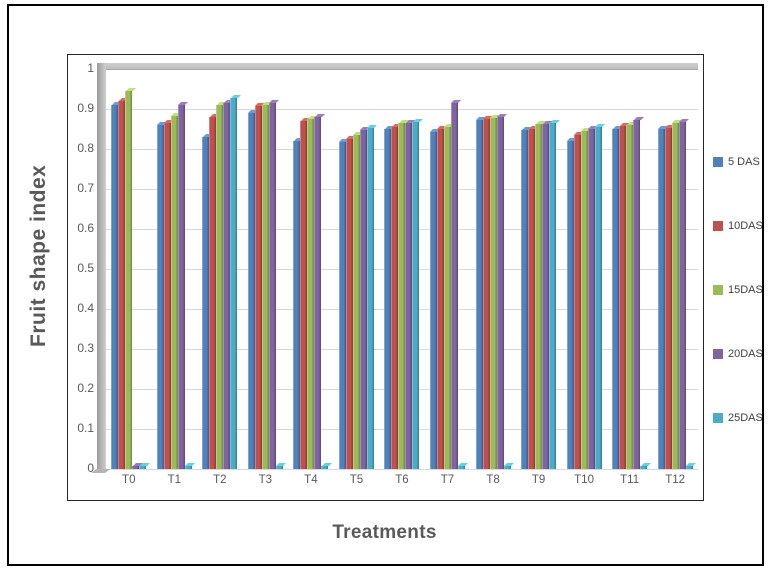 The width and height of the screenshot is (772, 572). Describe the element at coordinates (538, 480) in the screenshot. I see `x-tick-label-T9: T9` at that location.